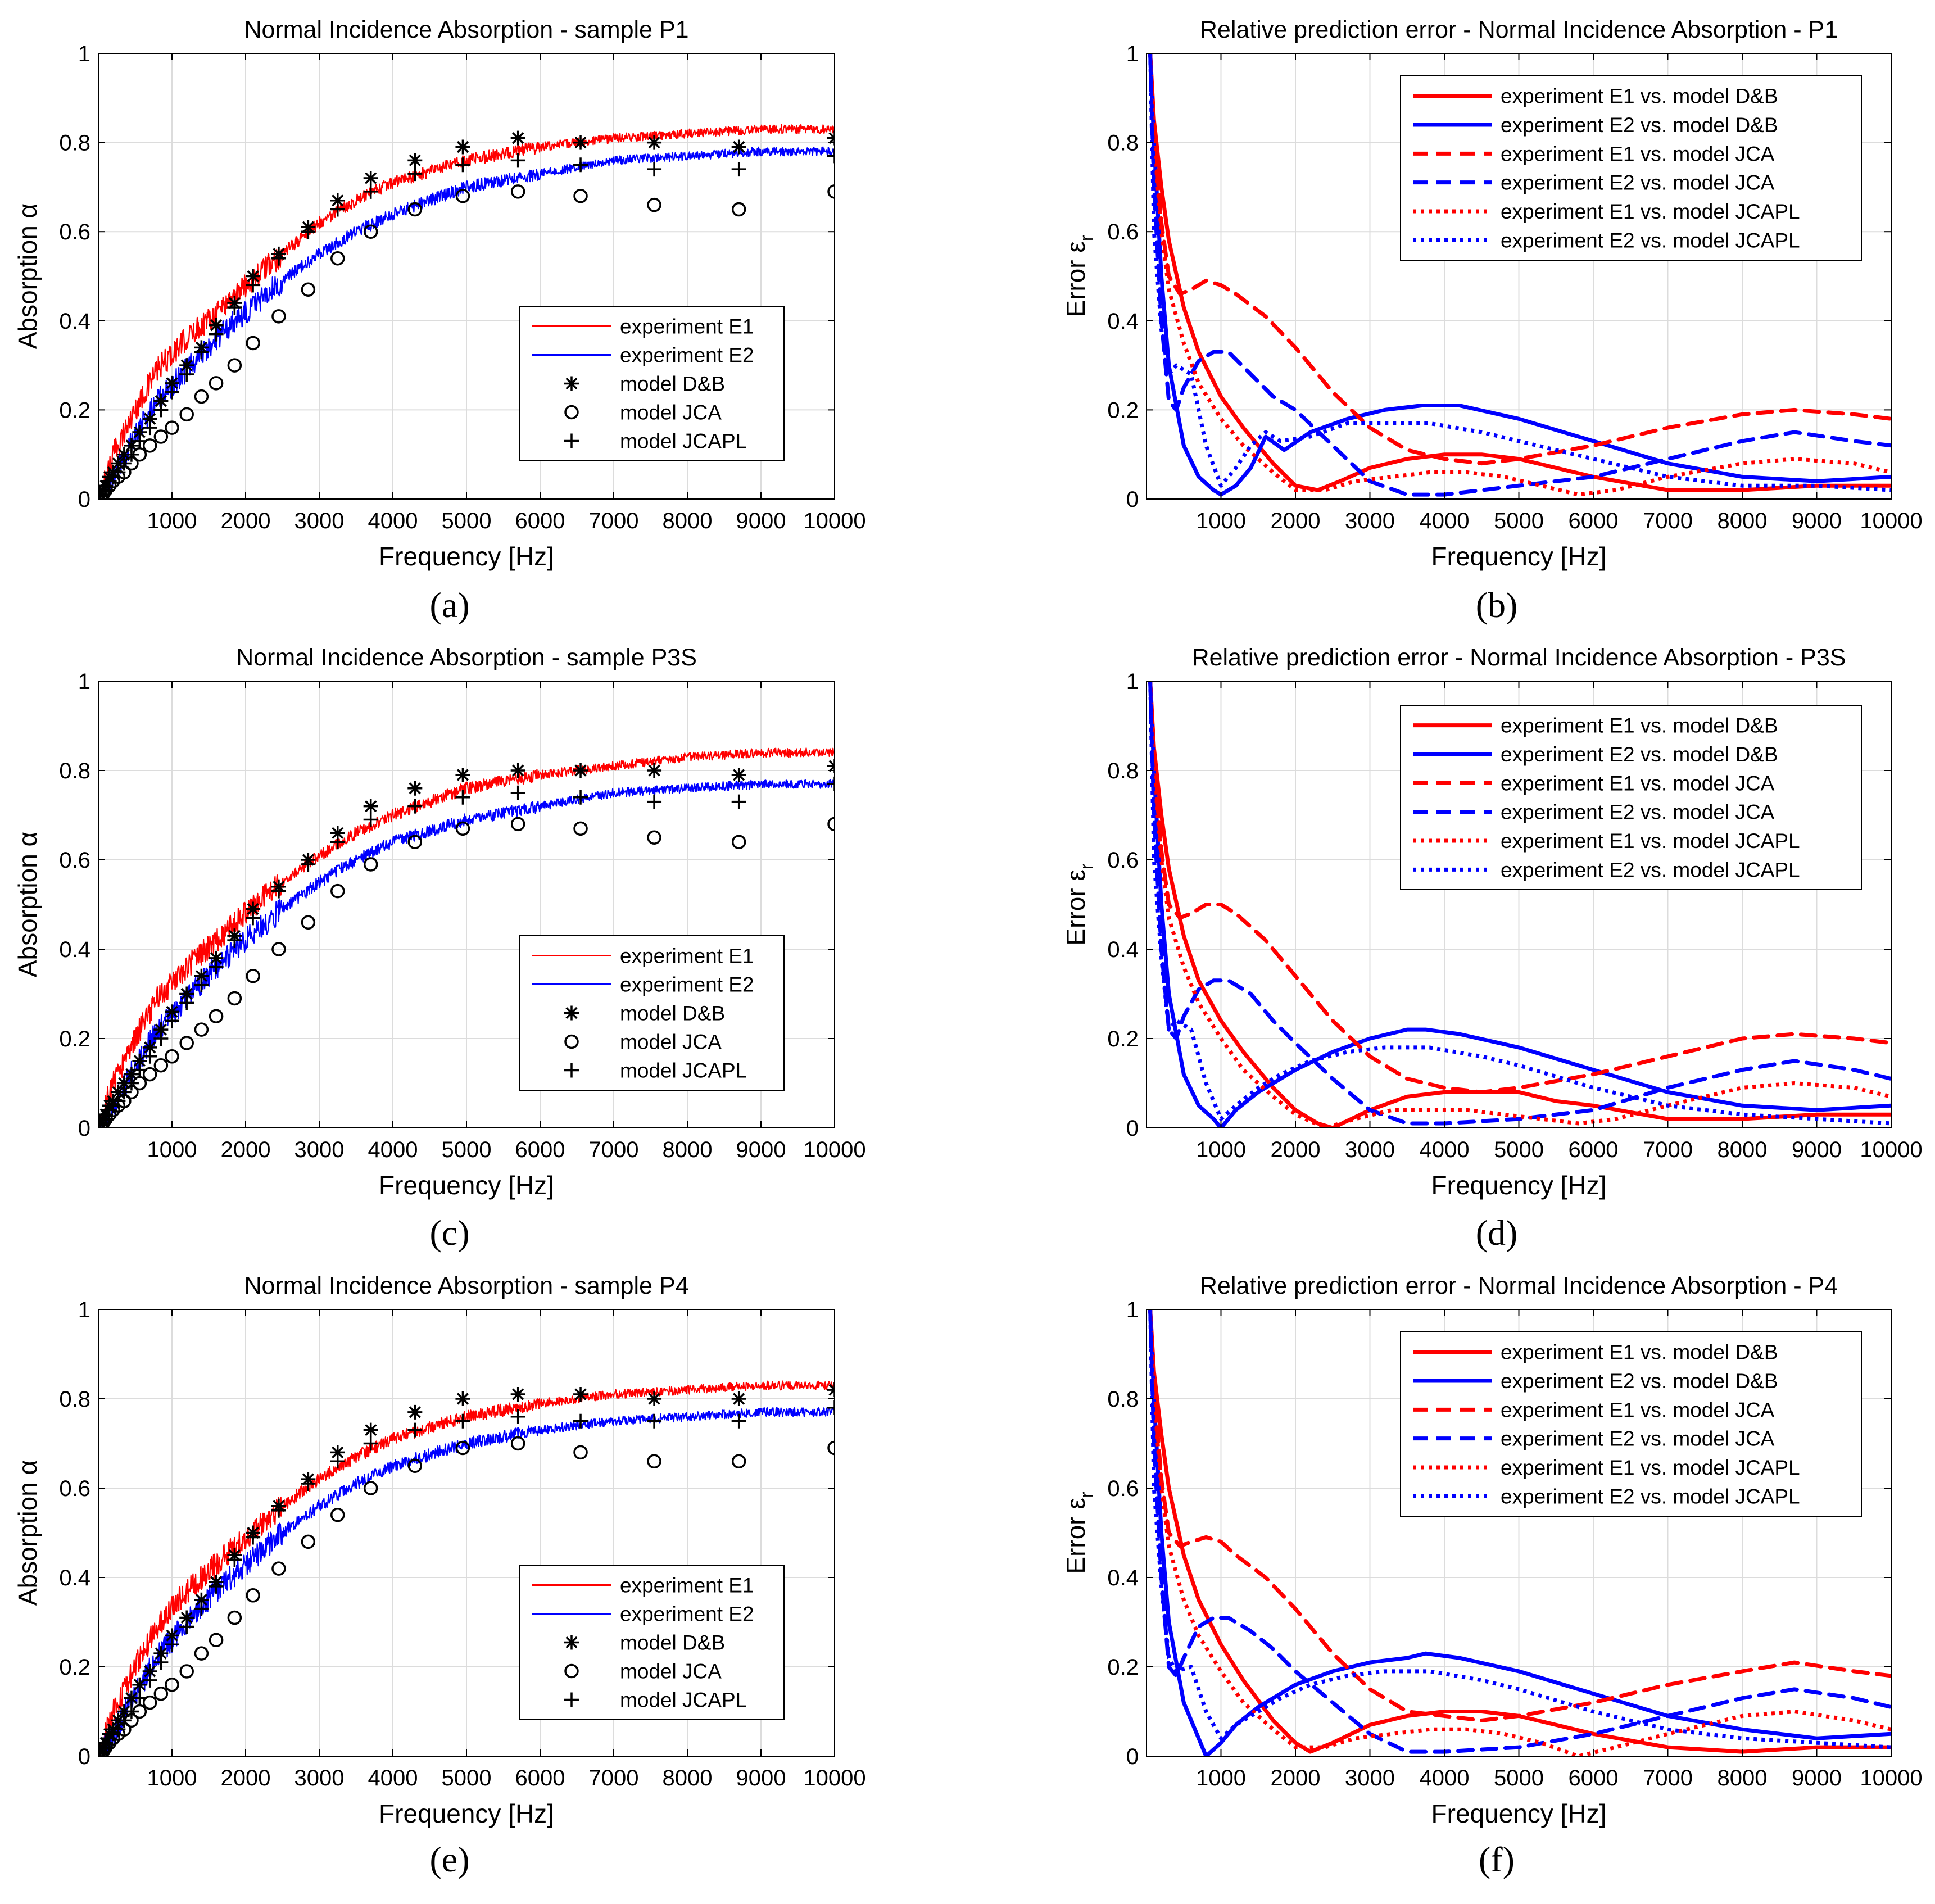 The width and height of the screenshot is (1935, 1904). Describe the element at coordinates (1638, 1409) in the screenshot. I see `legend-label: experiment E1 vs. model JCA` at that location.